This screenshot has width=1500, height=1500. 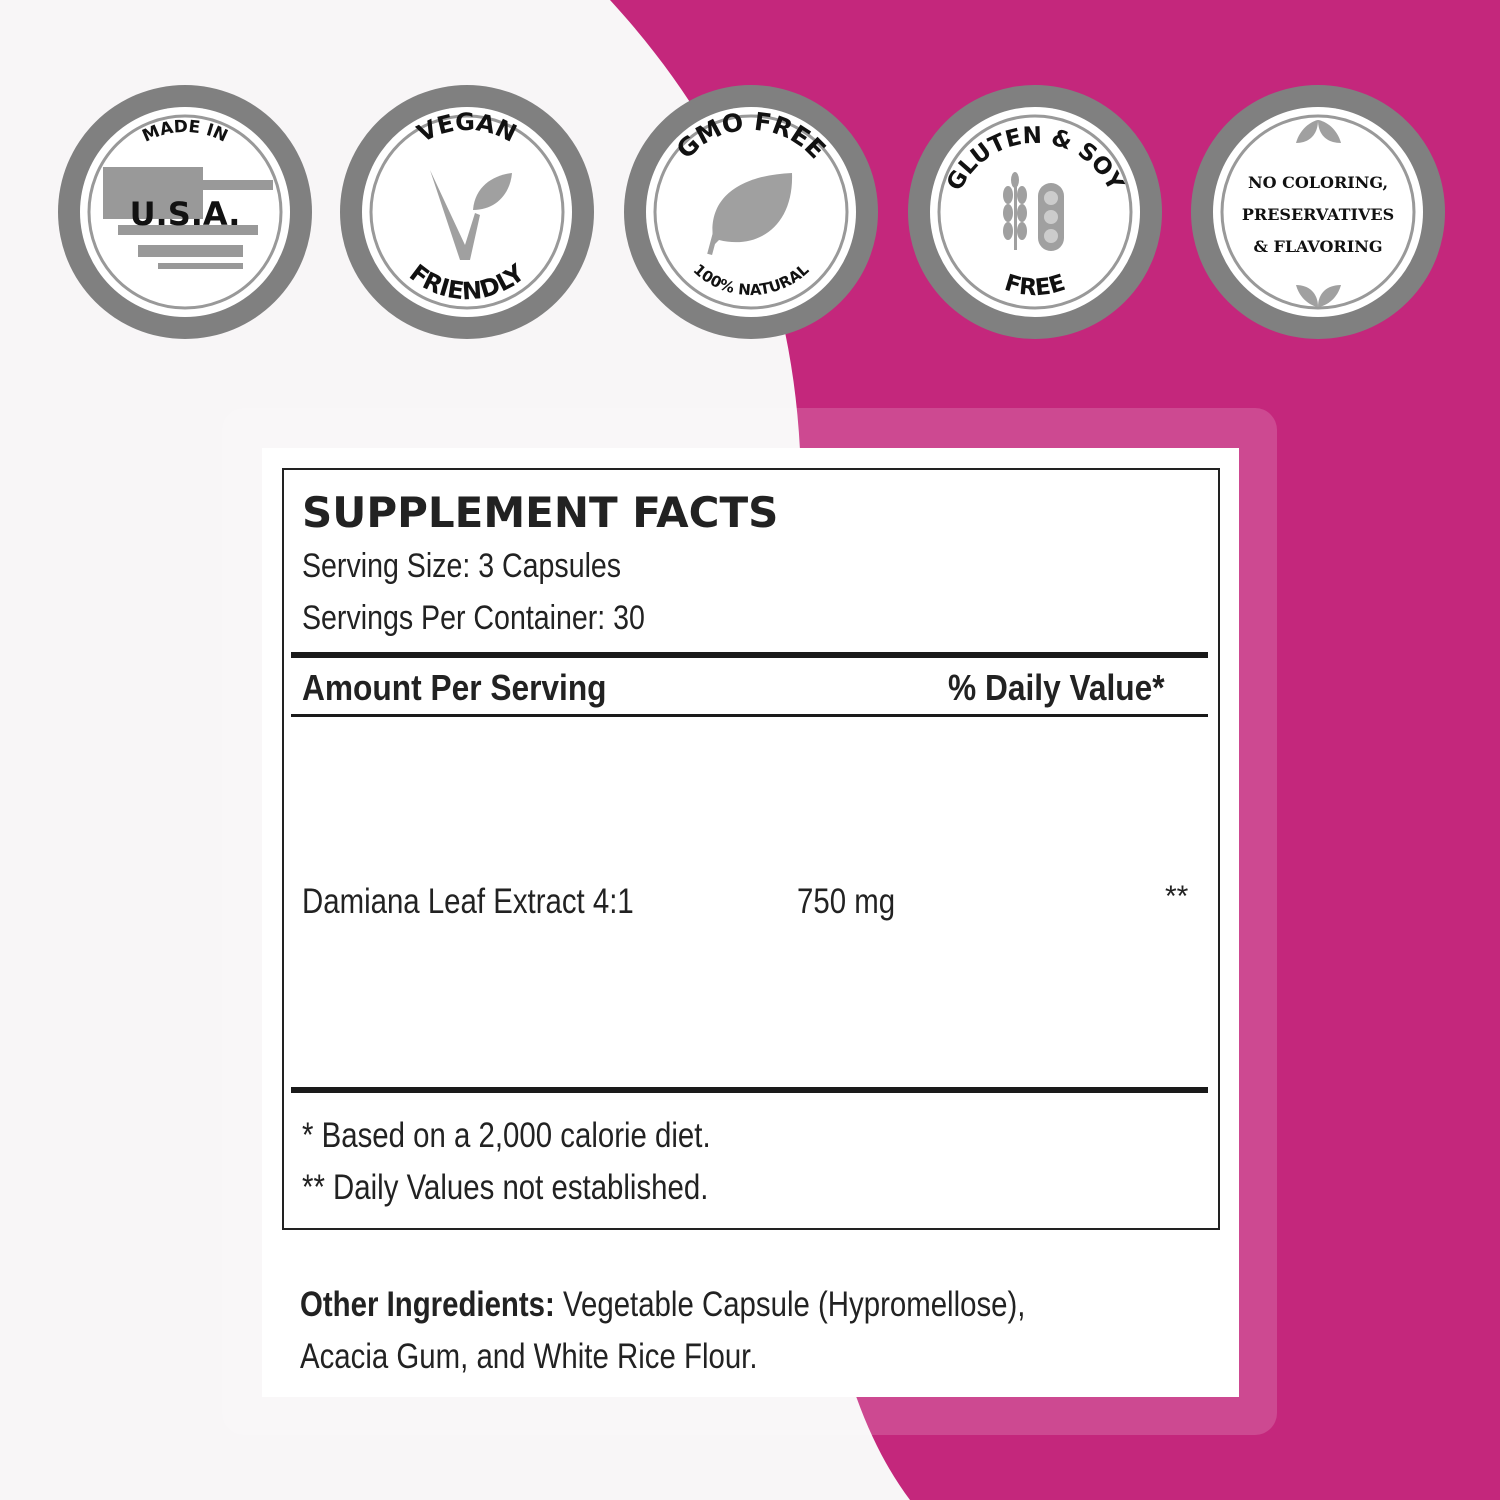 What do you see at coordinates (846, 901) in the screenshot?
I see `ingredient-amount: 750 mg` at bounding box center [846, 901].